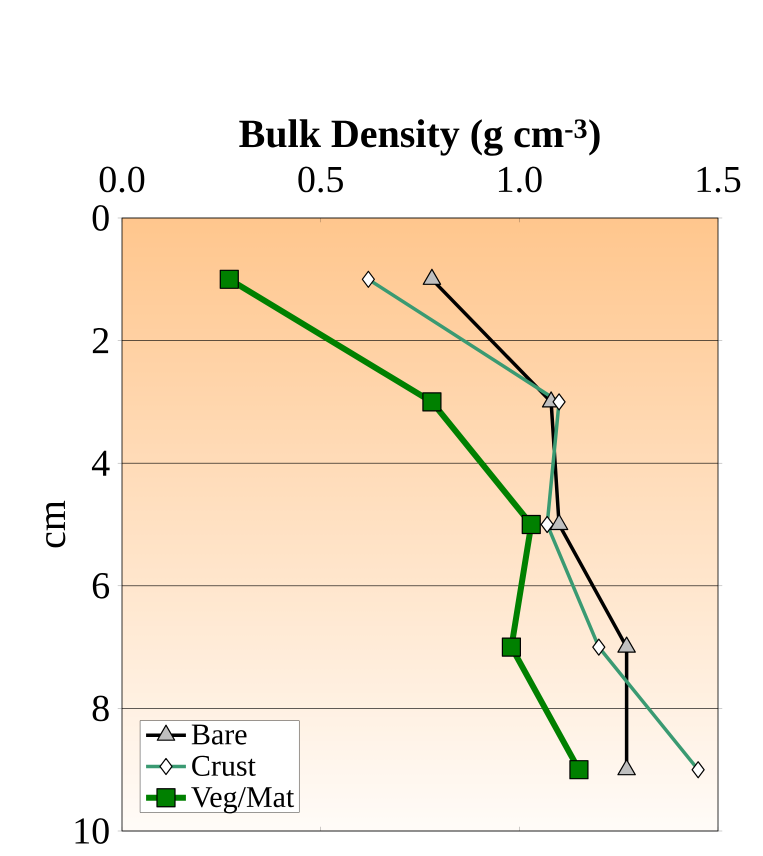 This screenshot has height=856, width=763. I want to click on x-tick-label: 0.0, so click(122, 179).